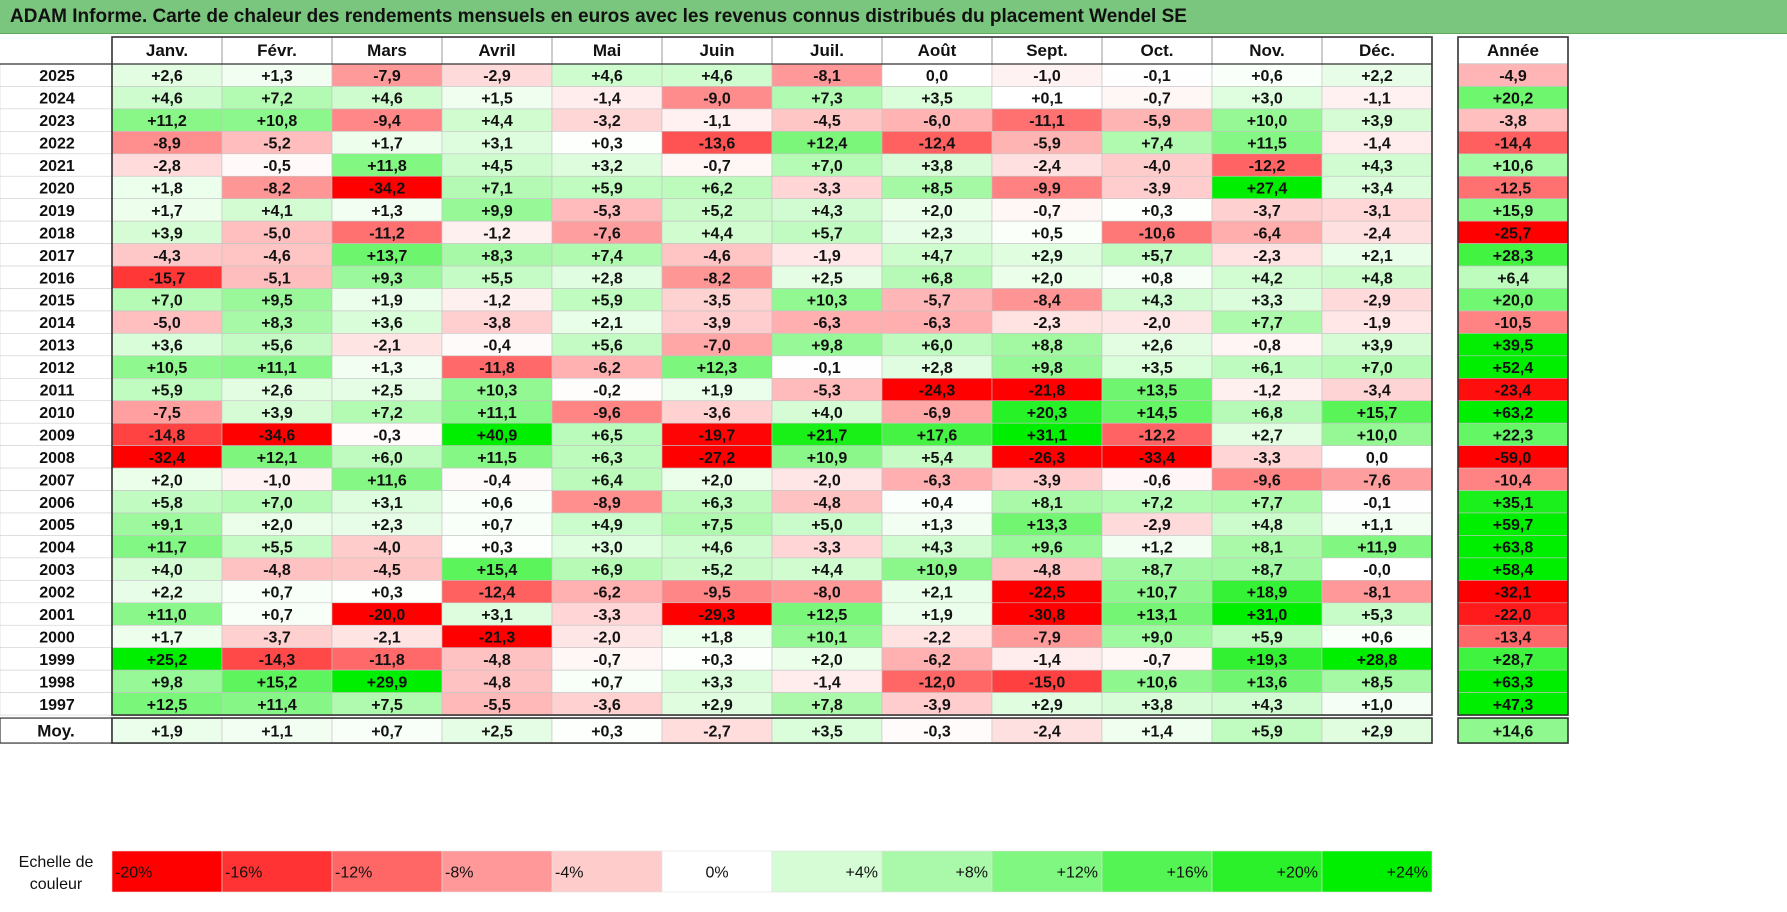 This screenshot has width=1787, height=912. I want to click on cell-value: +0,3, so click(497, 548).